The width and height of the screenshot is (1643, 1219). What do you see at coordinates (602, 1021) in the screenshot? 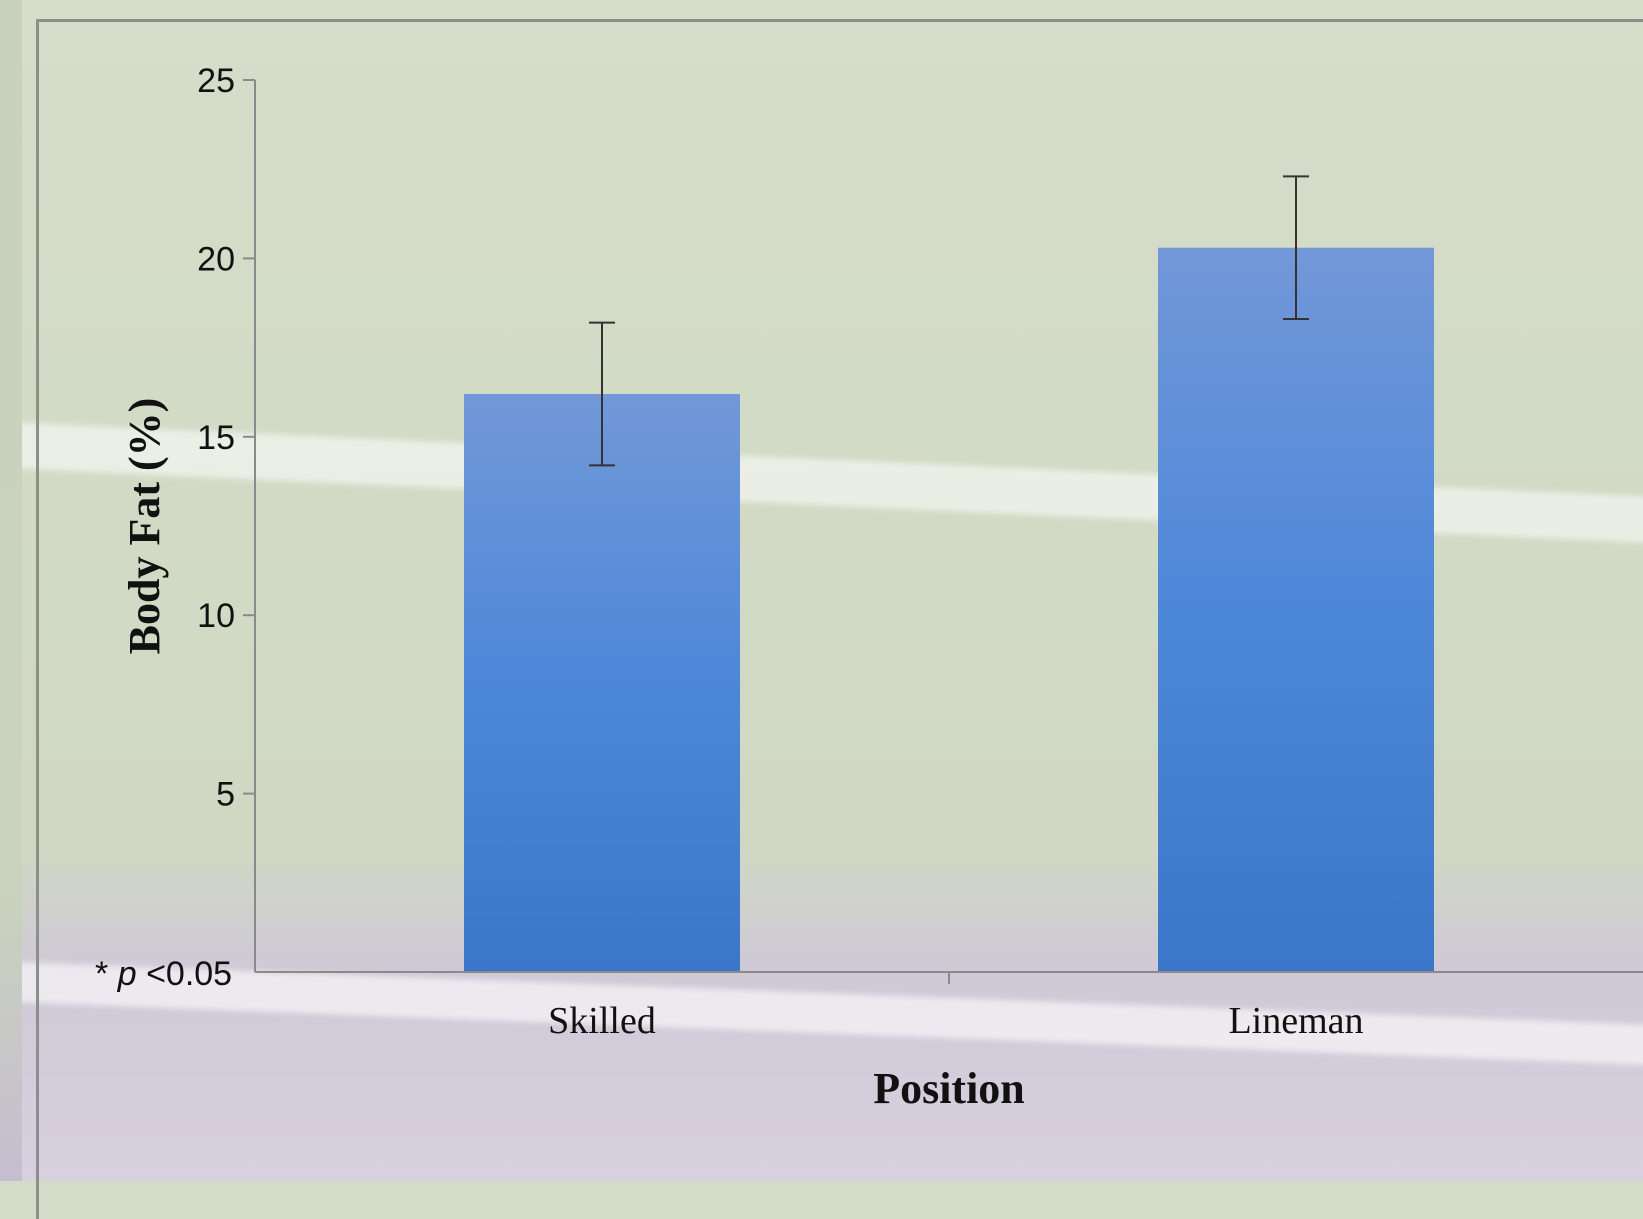
I see `x-category-label: Skilled` at bounding box center [602, 1021].